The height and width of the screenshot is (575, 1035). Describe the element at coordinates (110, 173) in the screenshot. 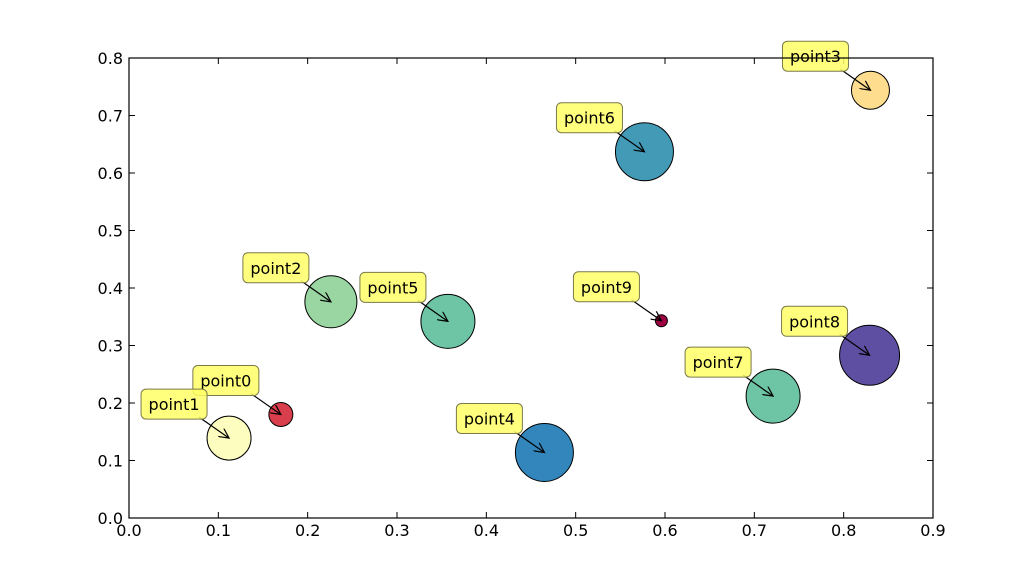

I see `y-tick-label: 0.6` at that location.